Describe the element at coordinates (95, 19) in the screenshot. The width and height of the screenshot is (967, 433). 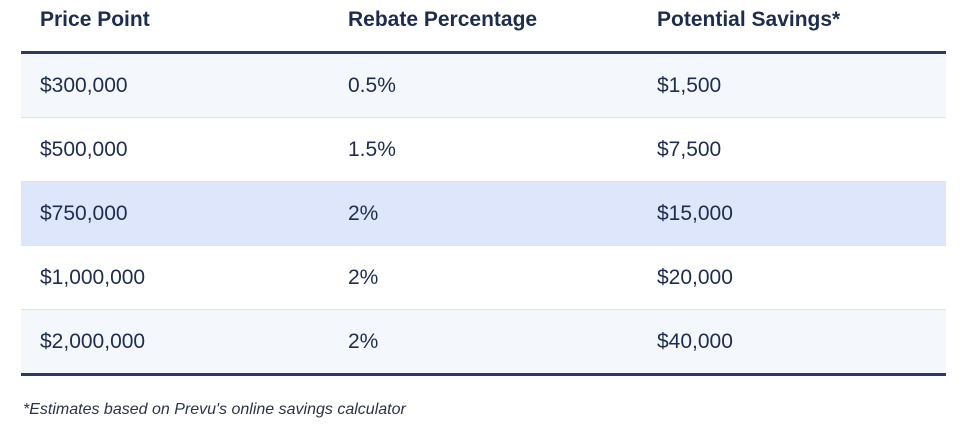
I see `header-price-point: Price Point` at that location.